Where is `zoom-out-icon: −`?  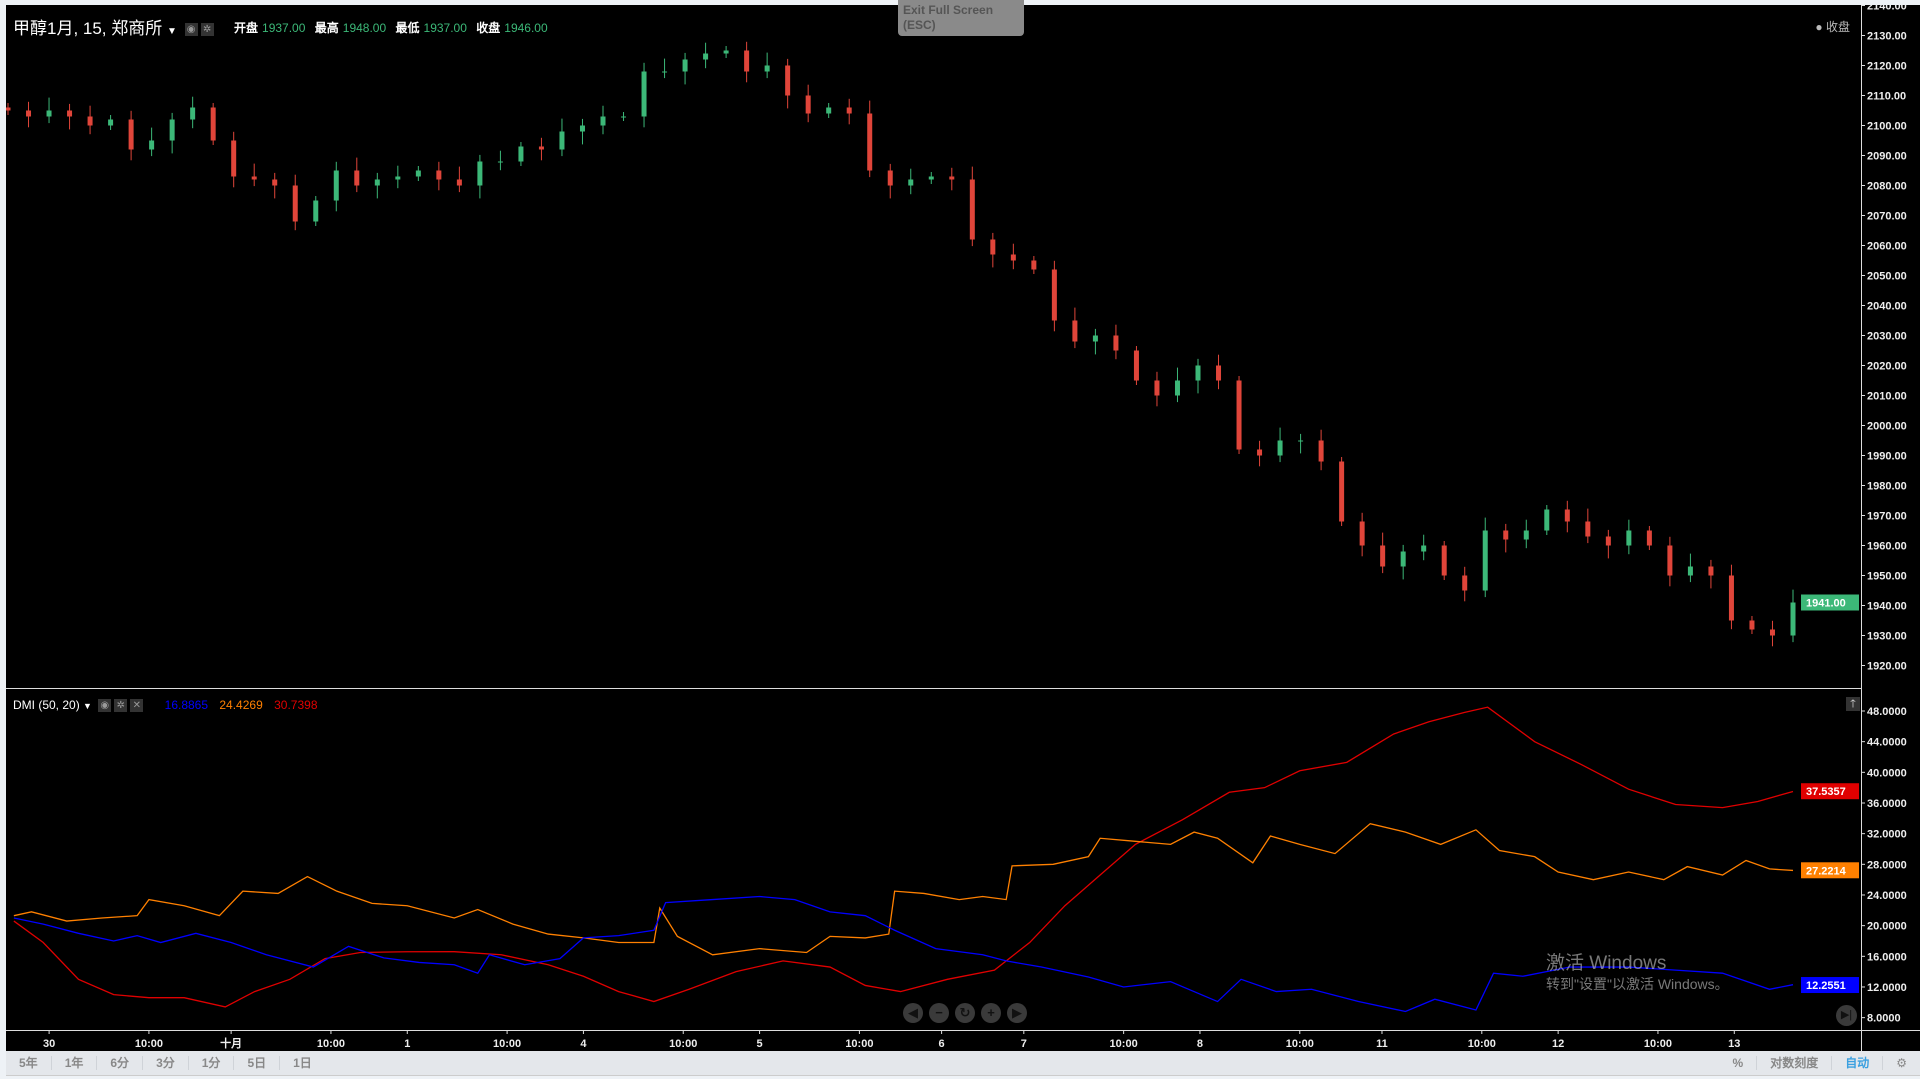 zoom-out-icon: − is located at coordinates (939, 1013).